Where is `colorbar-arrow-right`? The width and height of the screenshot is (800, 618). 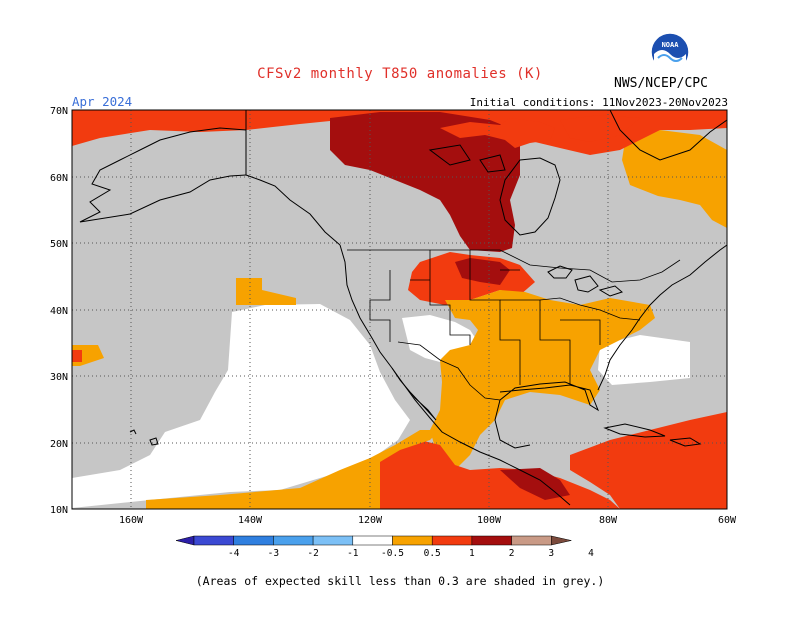
colorbar-arrow-right is located at coordinates (561, 540).